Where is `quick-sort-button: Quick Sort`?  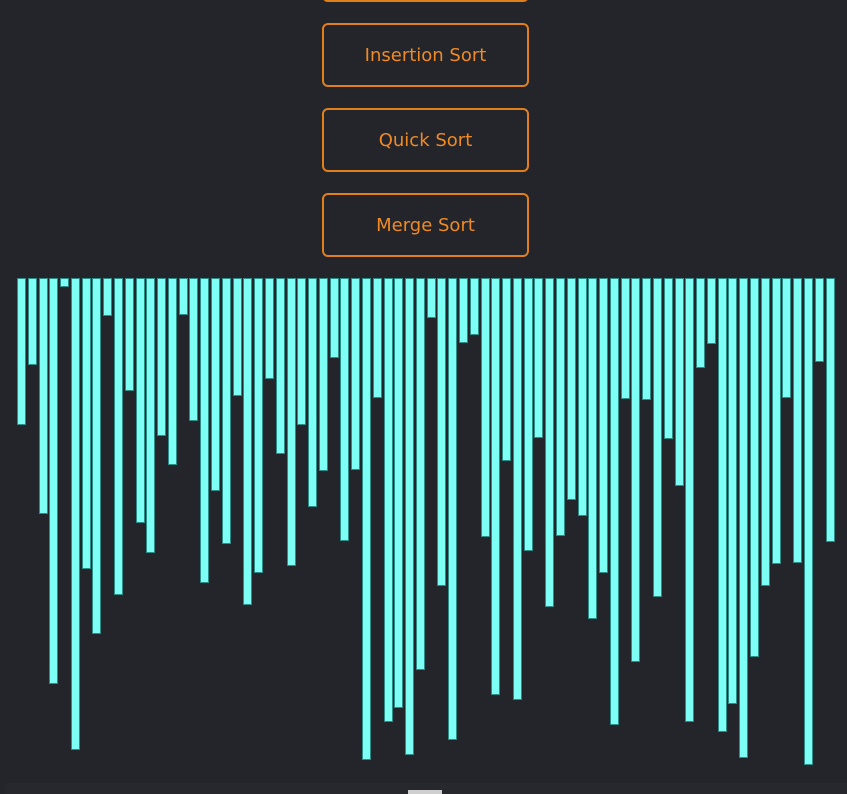 quick-sort-button: Quick Sort is located at coordinates (425, 140).